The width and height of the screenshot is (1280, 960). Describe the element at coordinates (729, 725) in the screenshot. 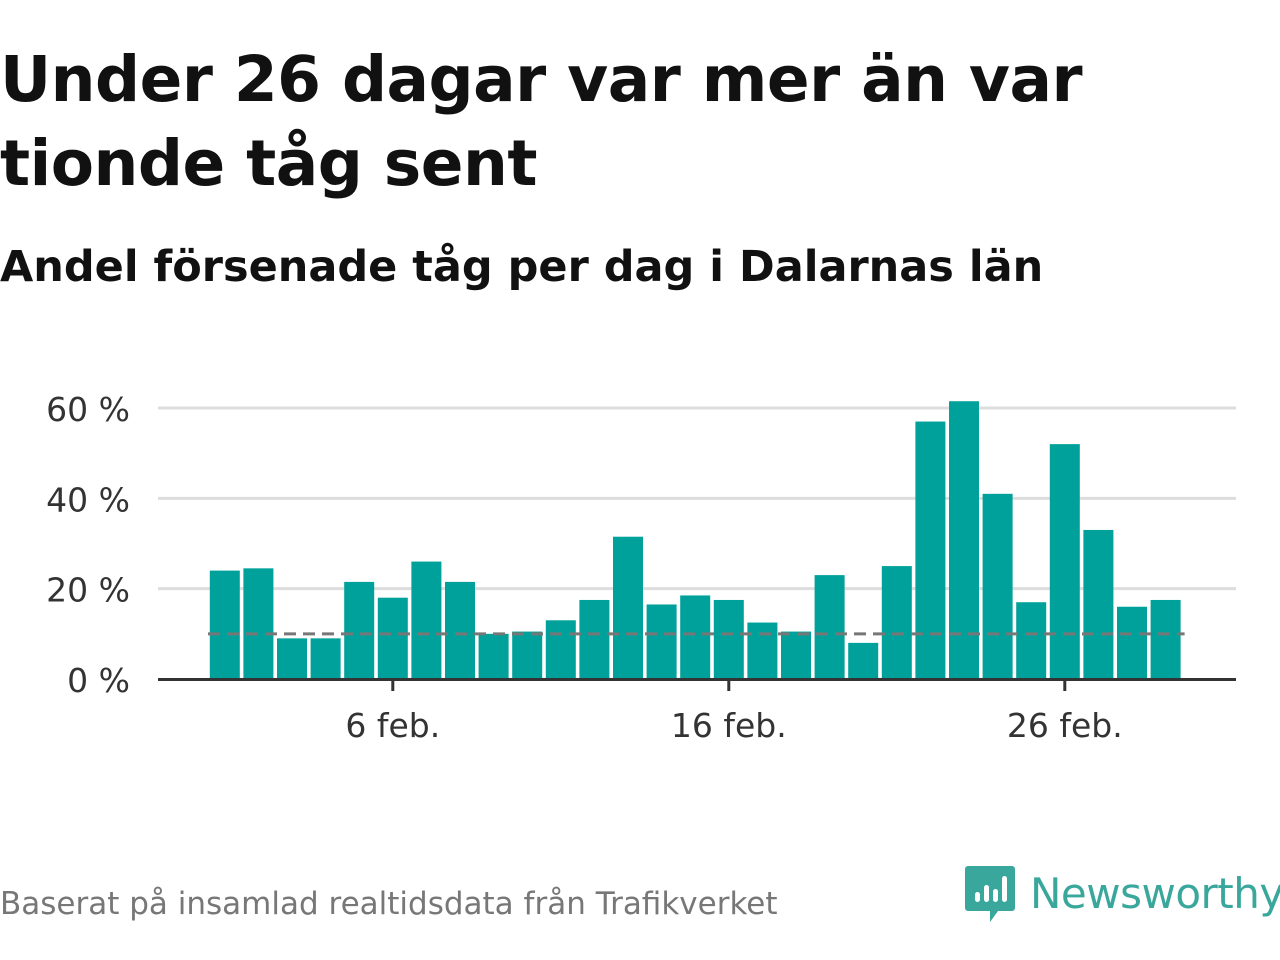

I see `x-tick-label: 16 feb.` at that location.